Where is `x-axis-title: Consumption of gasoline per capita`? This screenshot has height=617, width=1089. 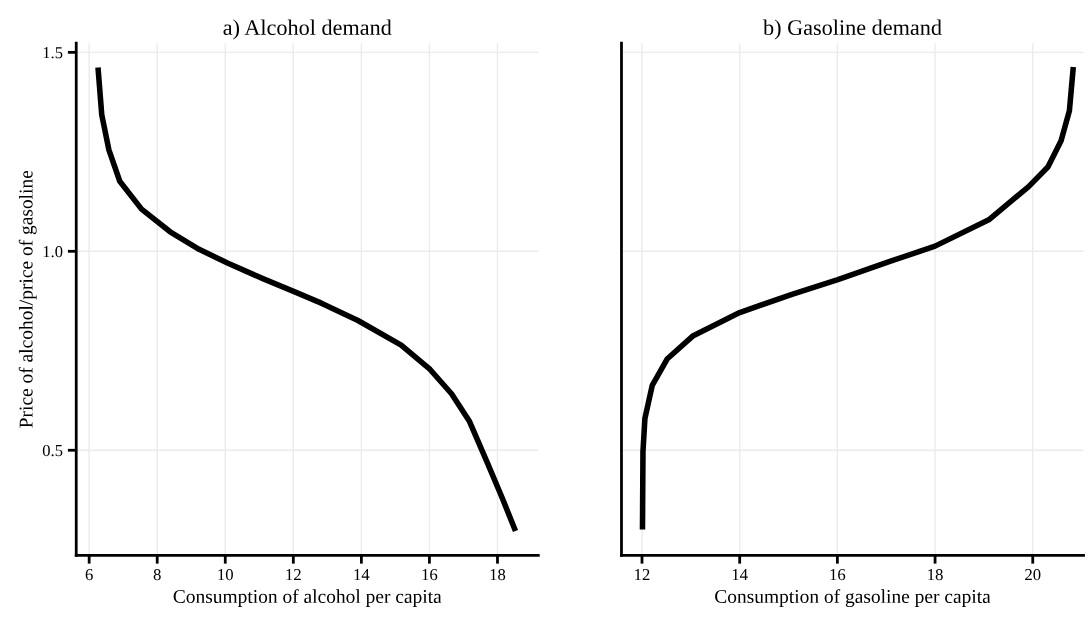 x-axis-title: Consumption of gasoline per capita is located at coordinates (853, 598).